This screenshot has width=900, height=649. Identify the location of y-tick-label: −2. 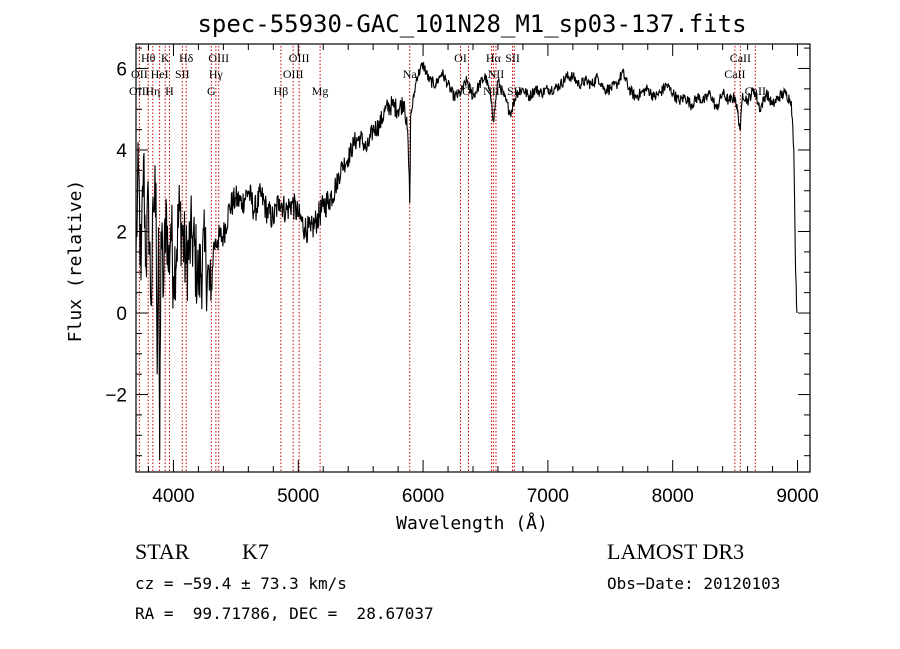
(116, 396).